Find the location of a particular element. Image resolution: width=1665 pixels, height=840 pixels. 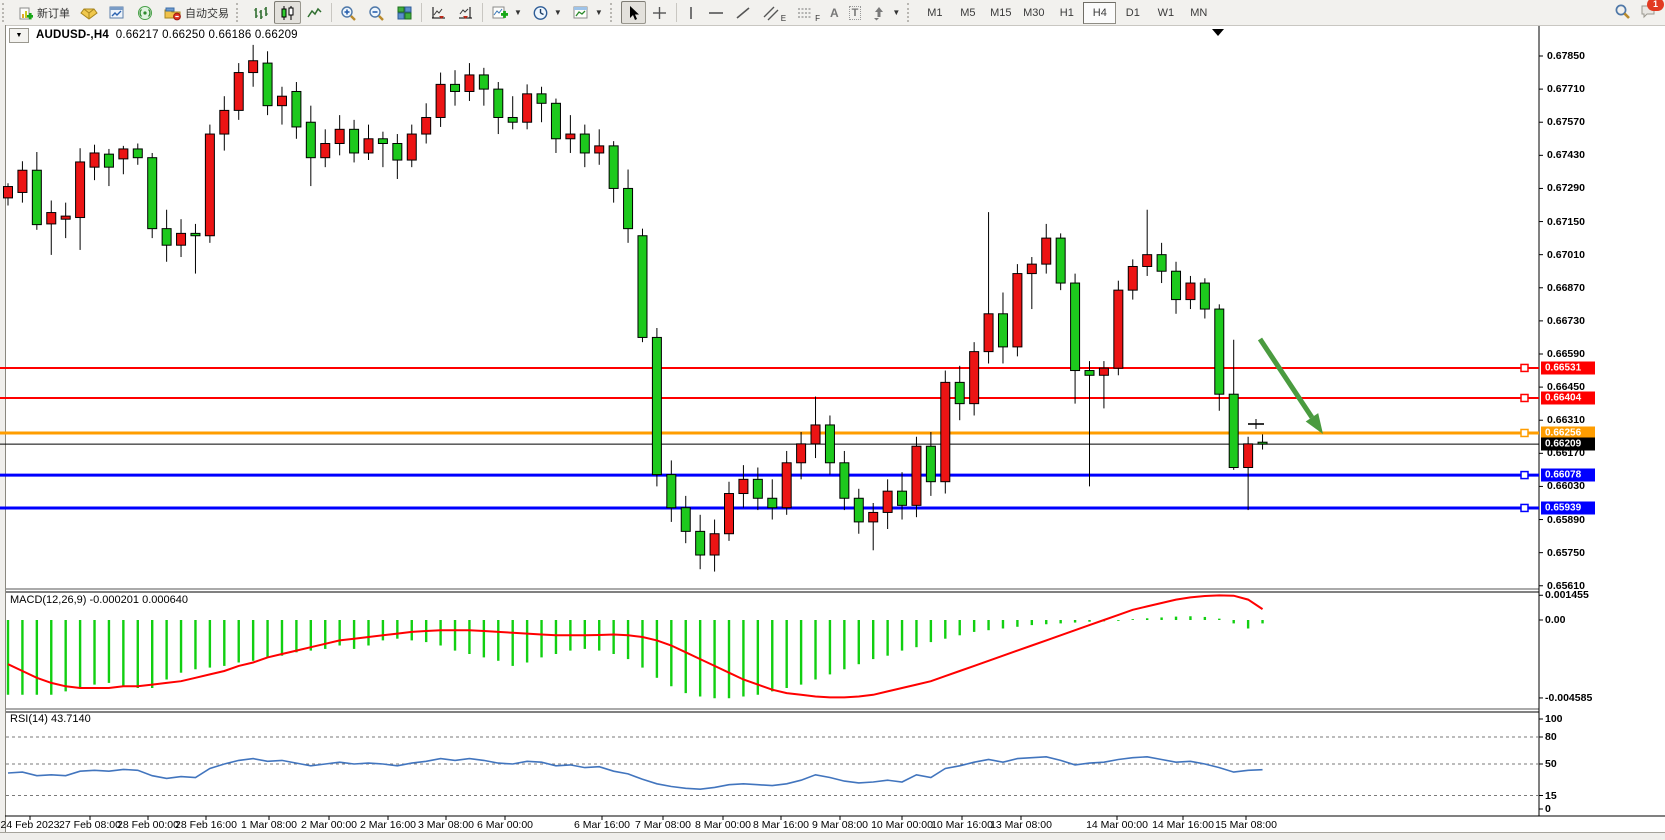

price-tick-label: 0.67010 is located at coordinates (1566, 254).